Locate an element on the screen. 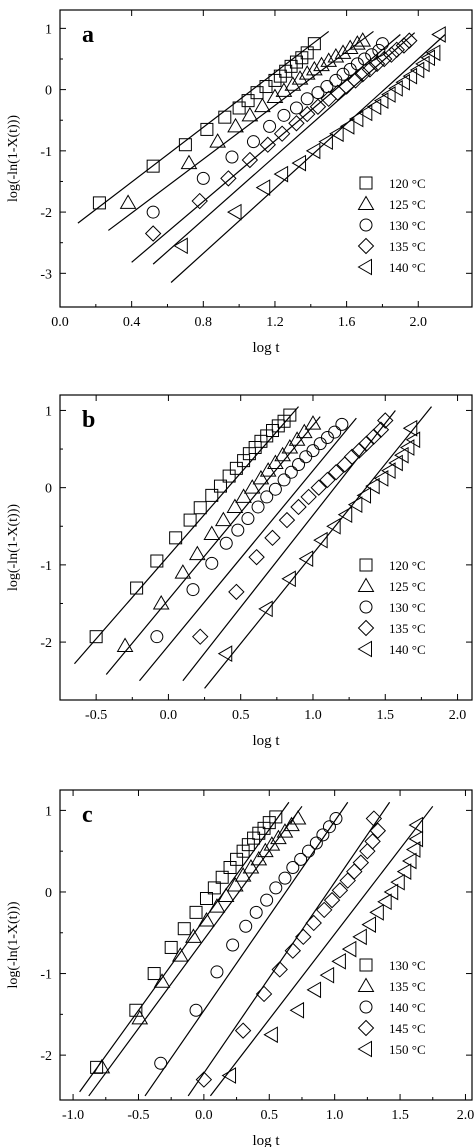  legend-label: 150 °C is located at coordinates (407, 1049).